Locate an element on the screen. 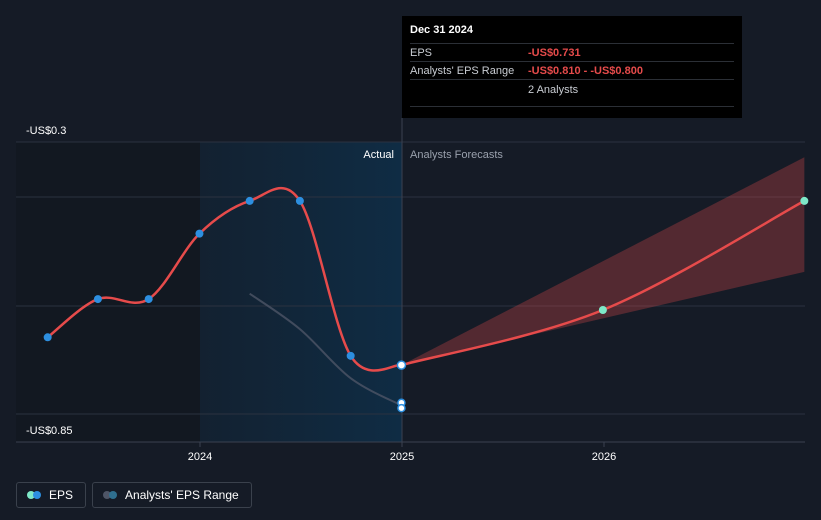  tooltip-analysts: 2 Analysts is located at coordinates (572, 89).